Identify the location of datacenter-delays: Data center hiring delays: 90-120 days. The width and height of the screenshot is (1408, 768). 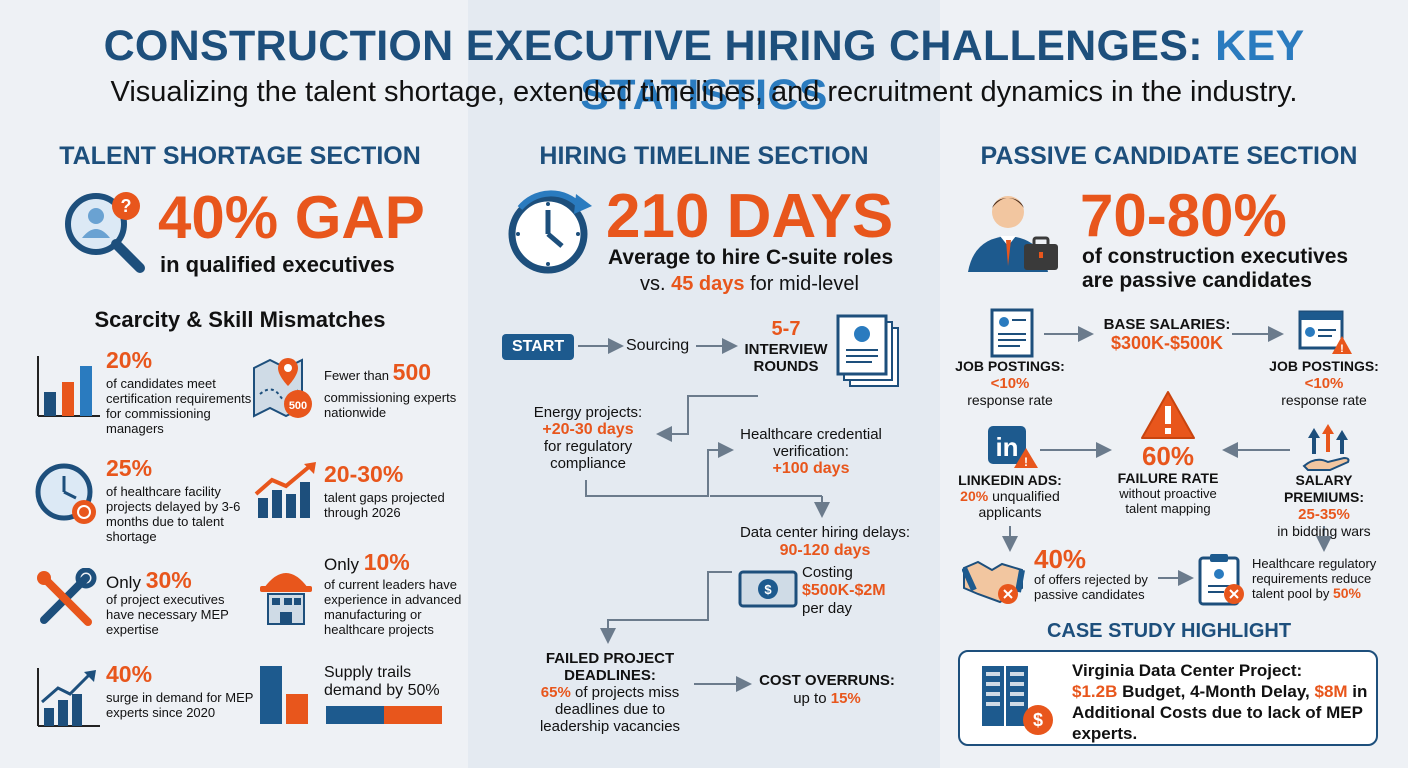
(825, 541).